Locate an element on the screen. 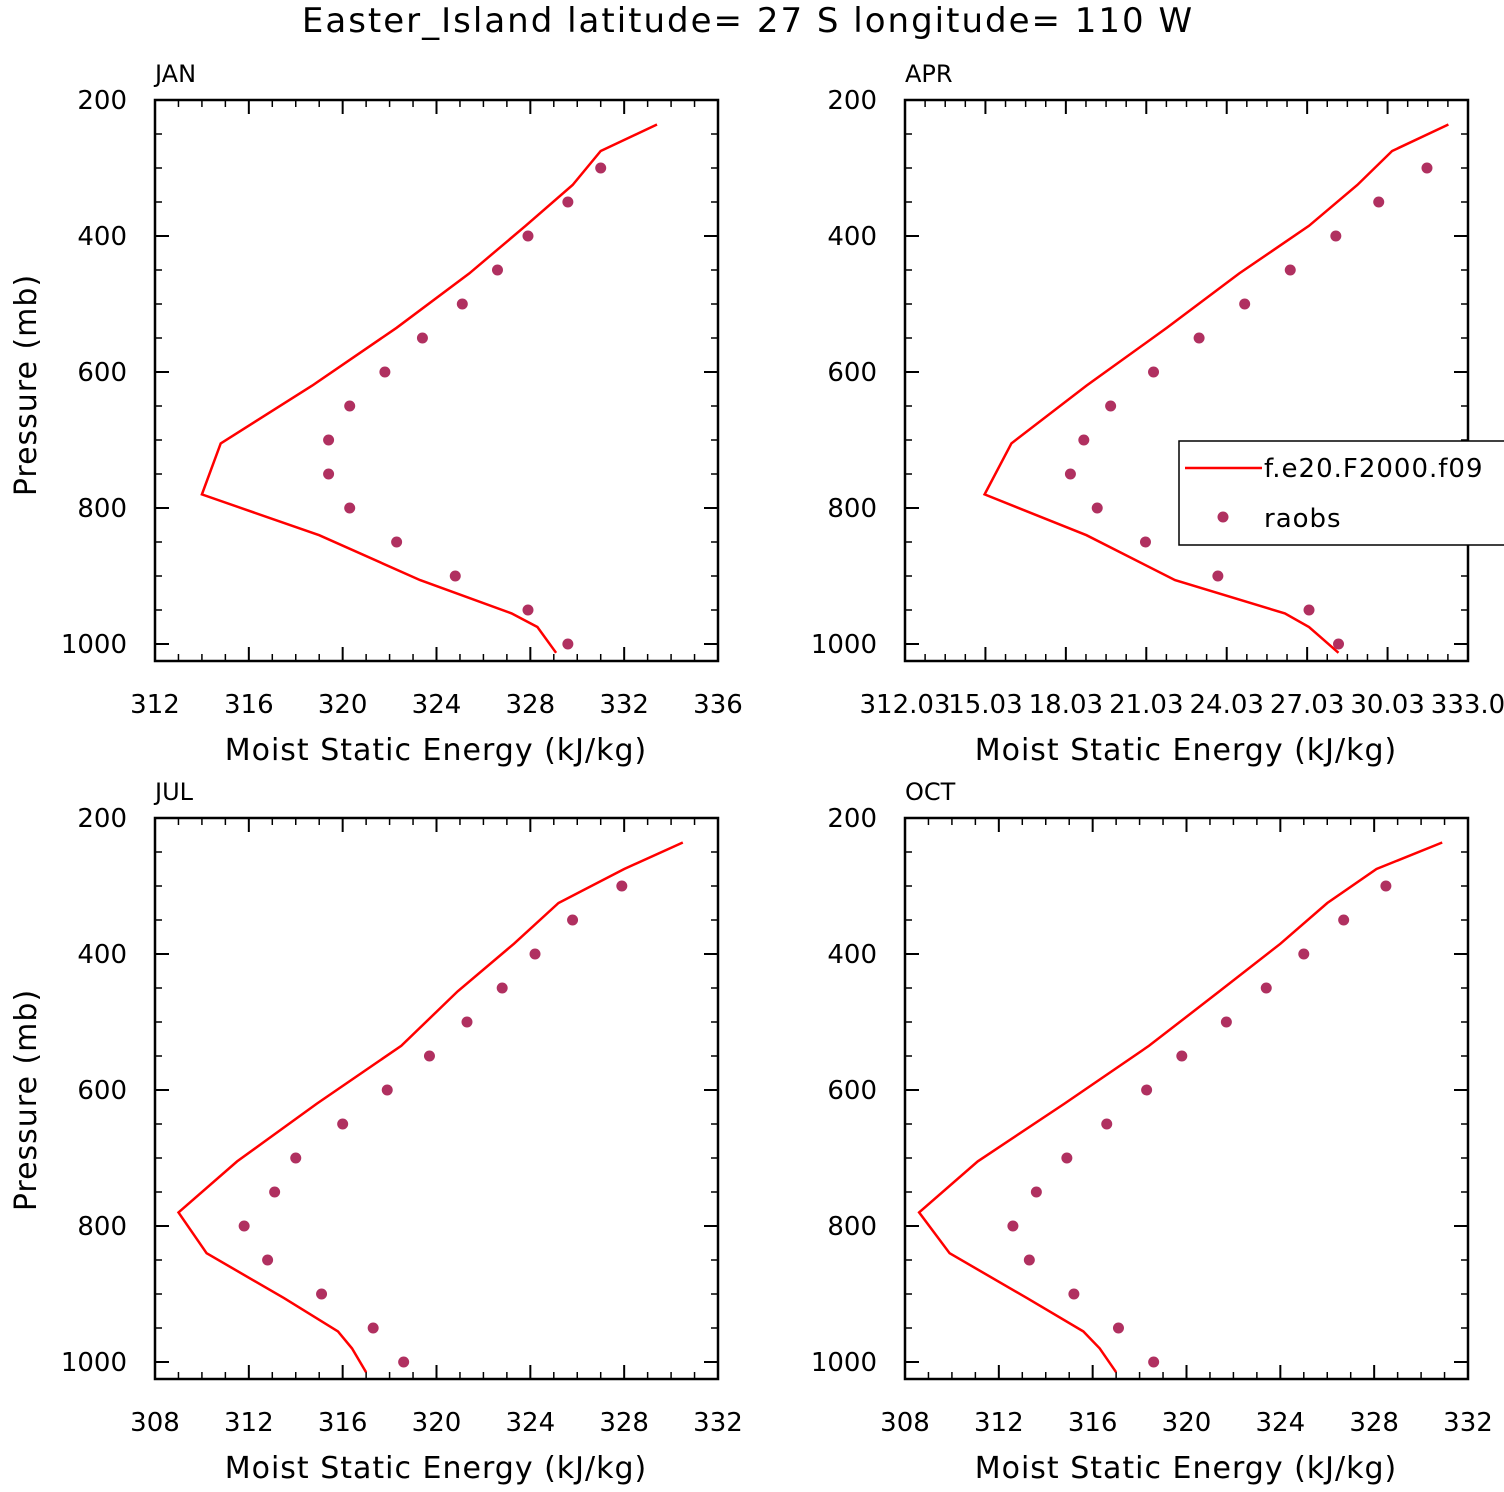  y-tick-label-jan: 800 is located at coordinates (102, 509).